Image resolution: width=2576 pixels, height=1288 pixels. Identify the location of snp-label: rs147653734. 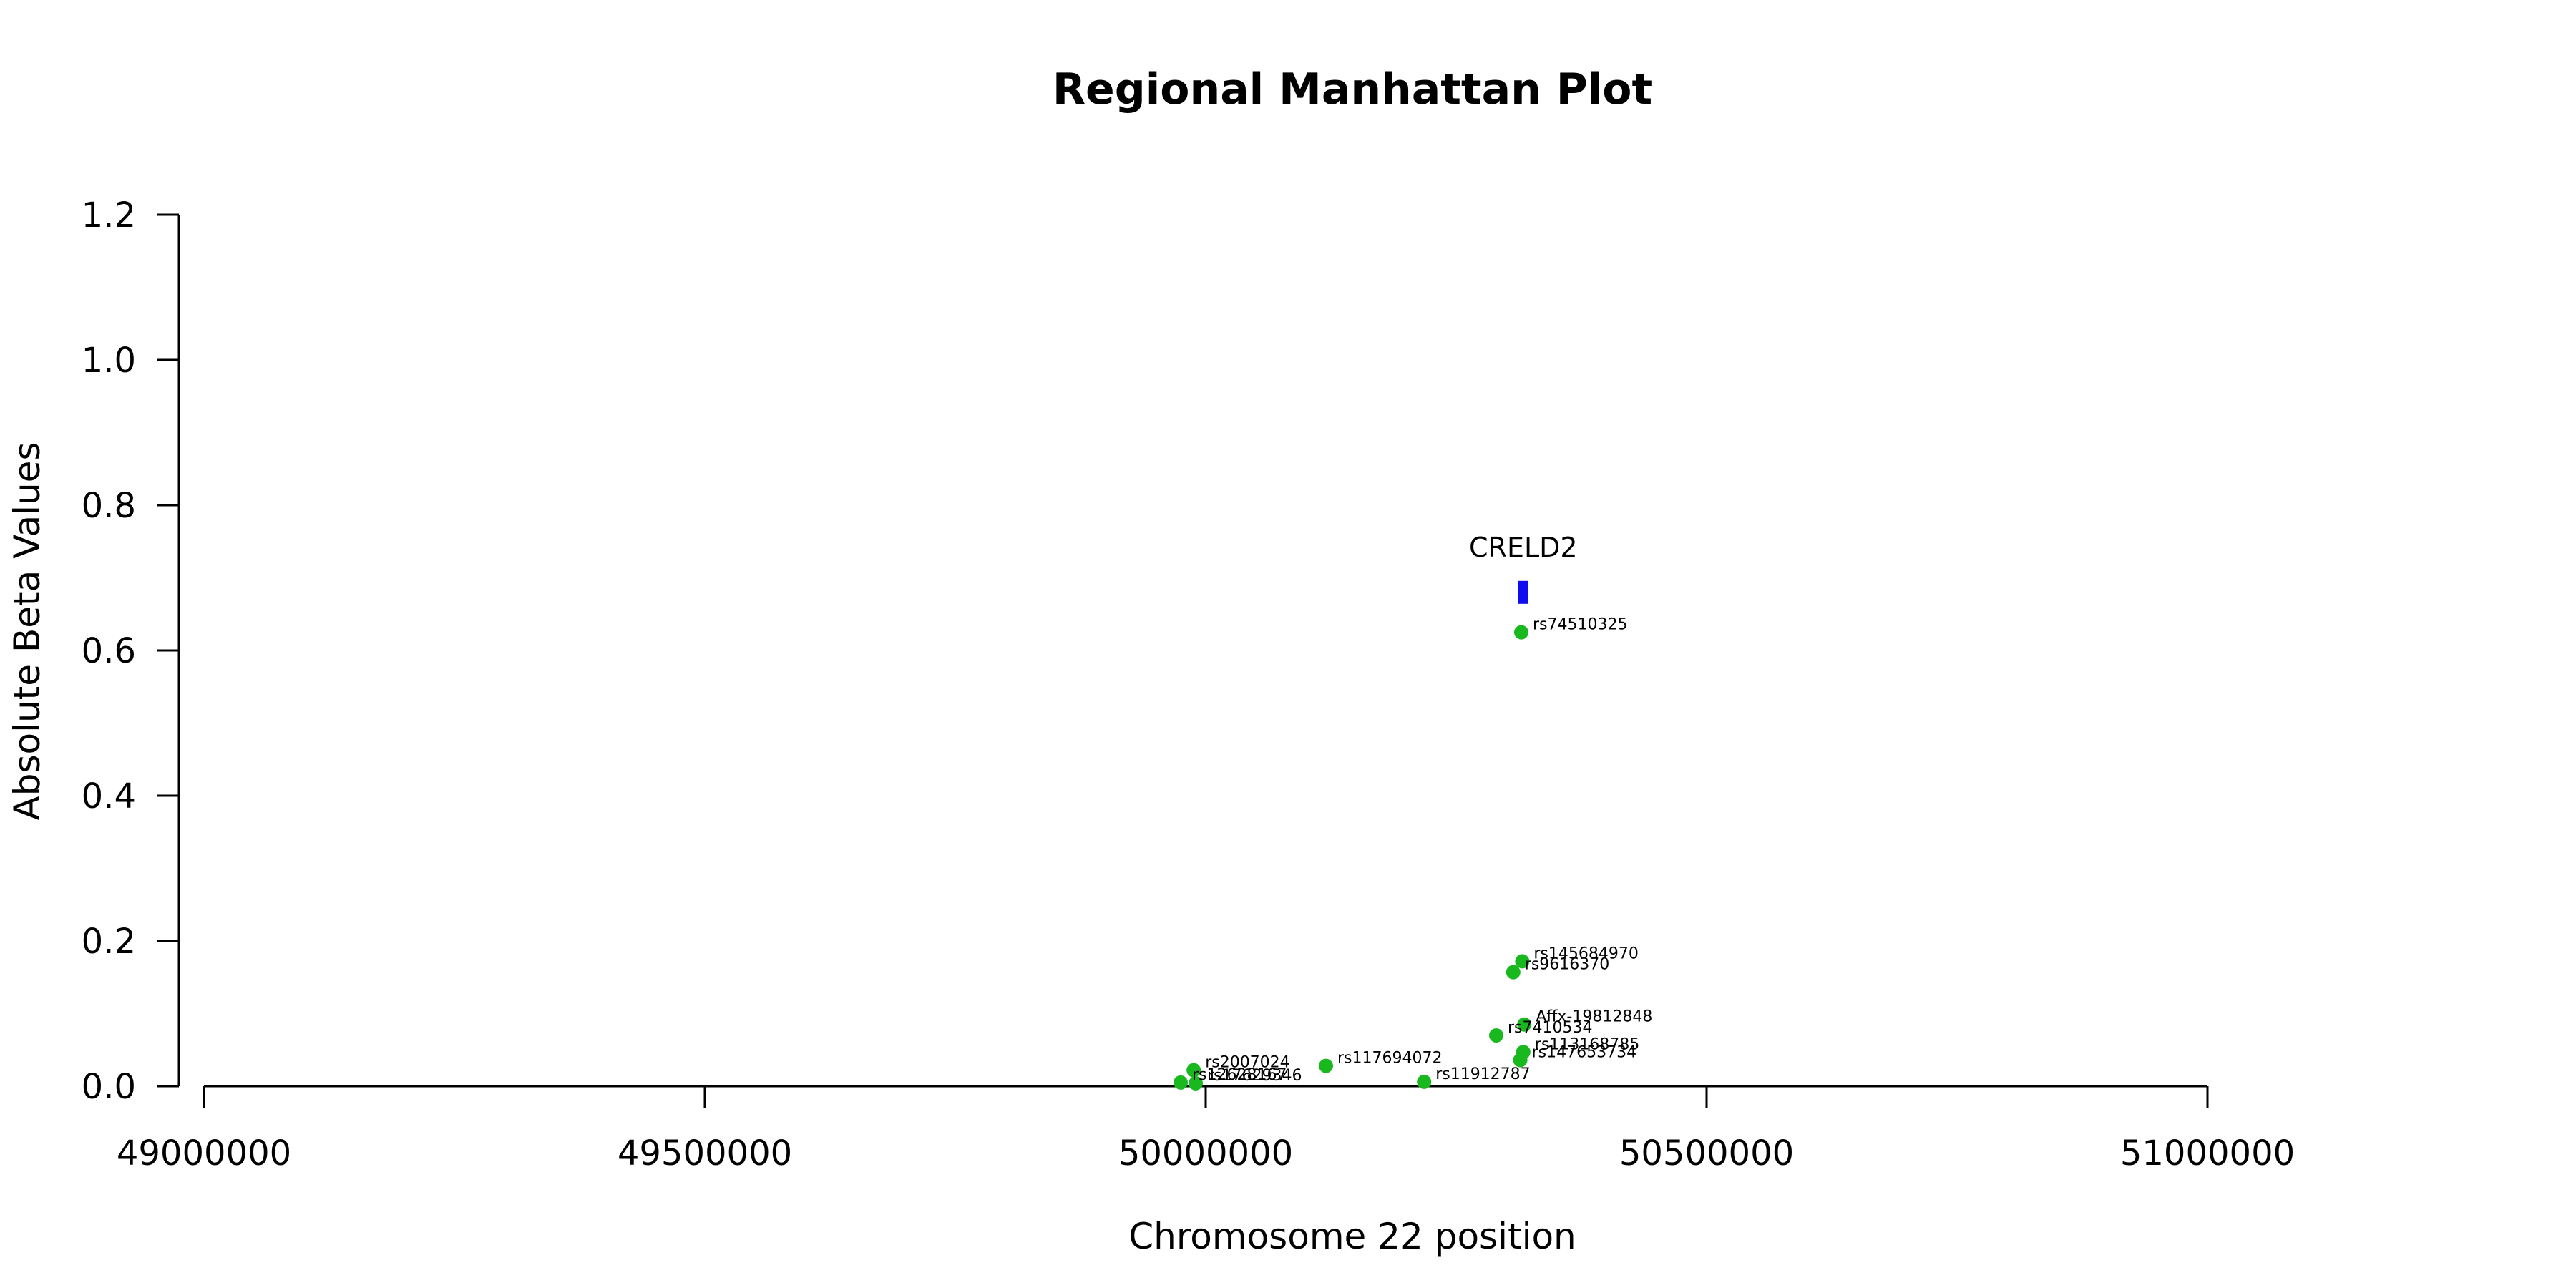
(1584, 1052).